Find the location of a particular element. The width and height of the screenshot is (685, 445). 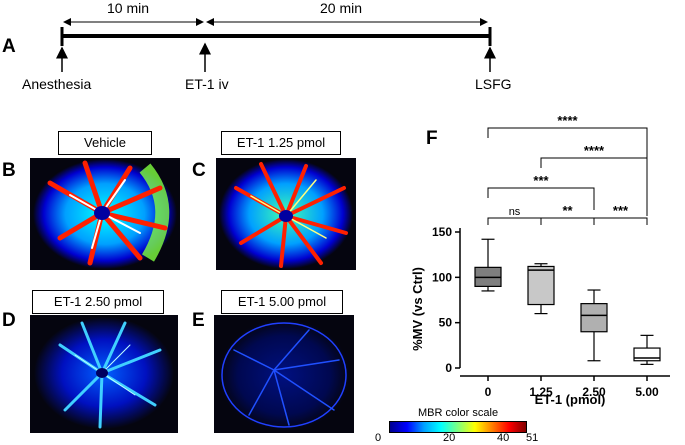

x-axis-label: ET-1 (pmol) is located at coordinates (570, 399).